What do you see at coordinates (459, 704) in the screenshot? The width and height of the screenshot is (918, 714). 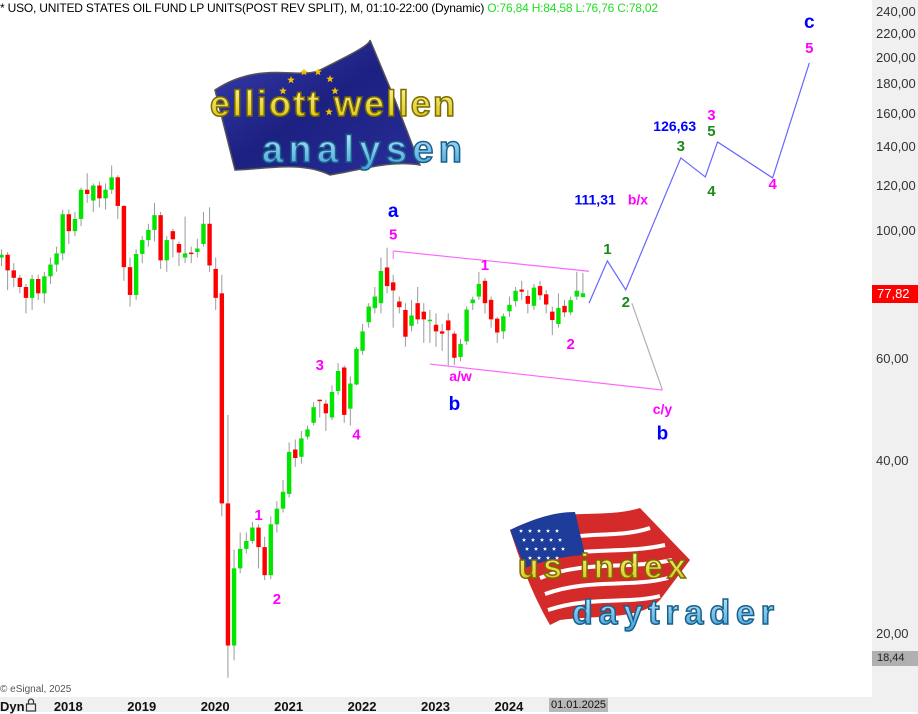 I see `time-axis` at bounding box center [459, 704].